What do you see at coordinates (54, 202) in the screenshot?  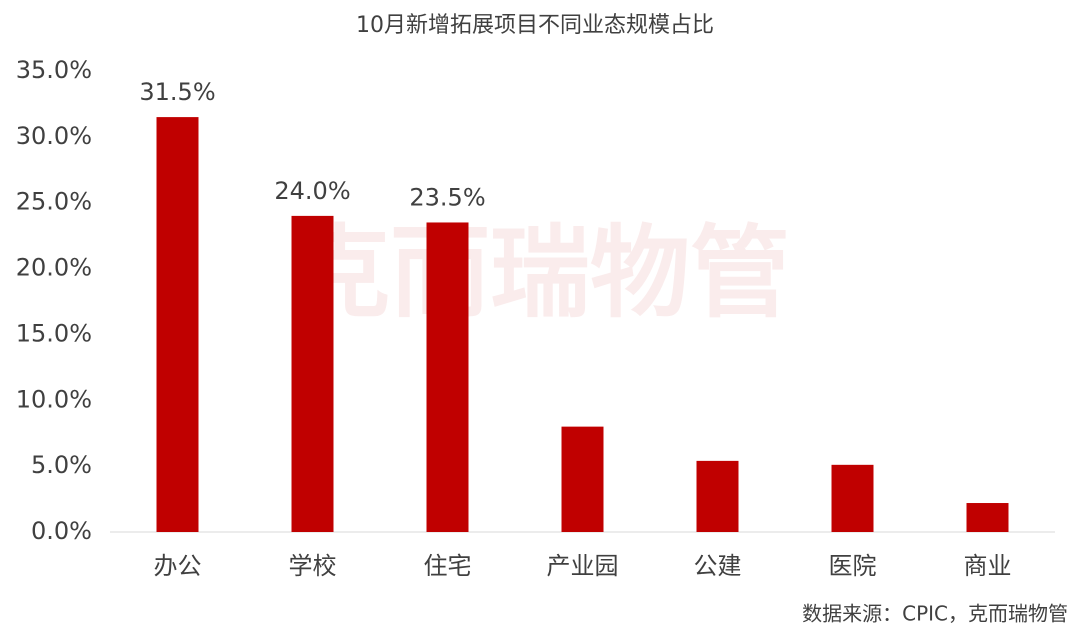 I see `y-tick-label: 25.0%` at bounding box center [54, 202].